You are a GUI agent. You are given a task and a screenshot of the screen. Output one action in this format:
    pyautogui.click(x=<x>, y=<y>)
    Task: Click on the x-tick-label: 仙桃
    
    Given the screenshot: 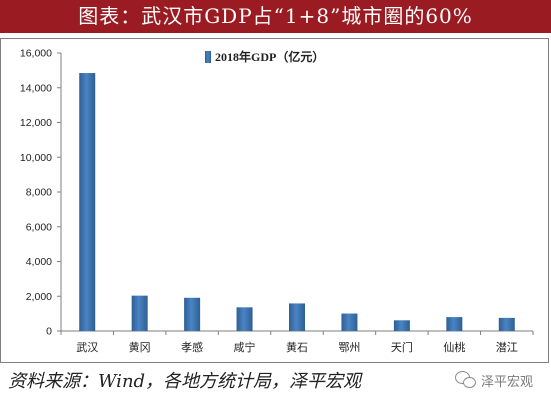 What is the action you would take?
    pyautogui.click(x=454, y=347)
    